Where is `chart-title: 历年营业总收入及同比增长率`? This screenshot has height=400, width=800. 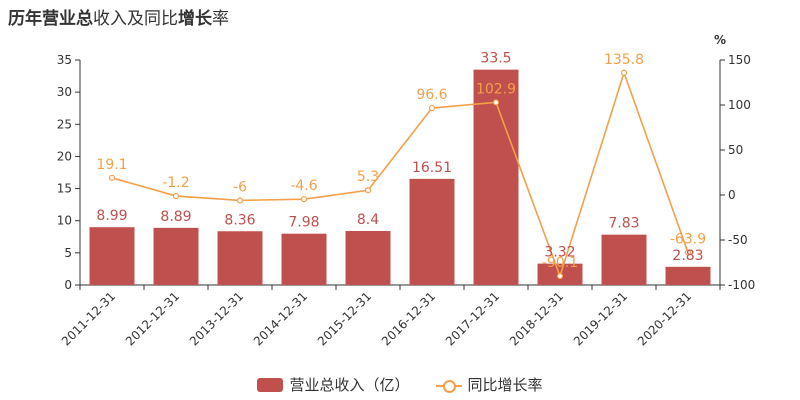 chart-title: 历年营业总收入及同比增长率 is located at coordinates (118, 19).